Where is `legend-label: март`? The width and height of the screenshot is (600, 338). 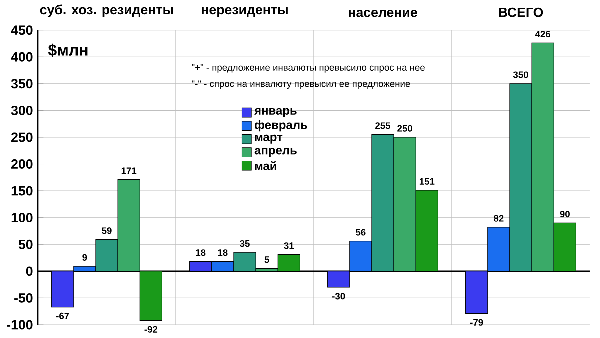
legend-label: март is located at coordinates (269, 139).